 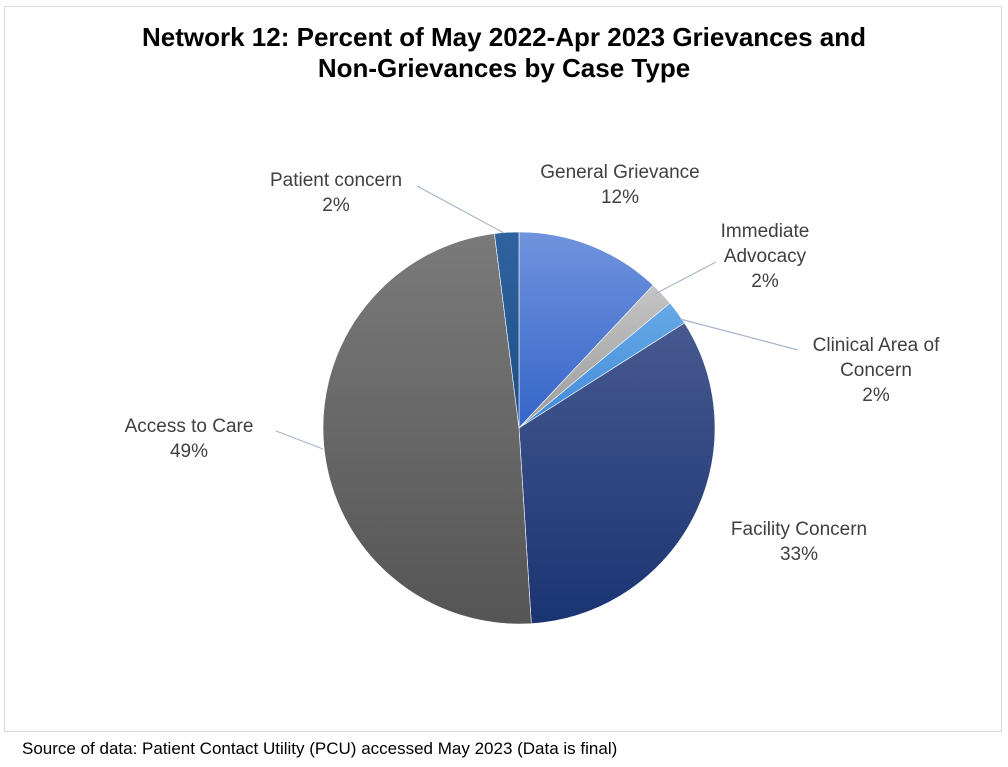 What do you see at coordinates (619, 172) in the screenshot?
I see `slice-name-line: General Grievance` at bounding box center [619, 172].